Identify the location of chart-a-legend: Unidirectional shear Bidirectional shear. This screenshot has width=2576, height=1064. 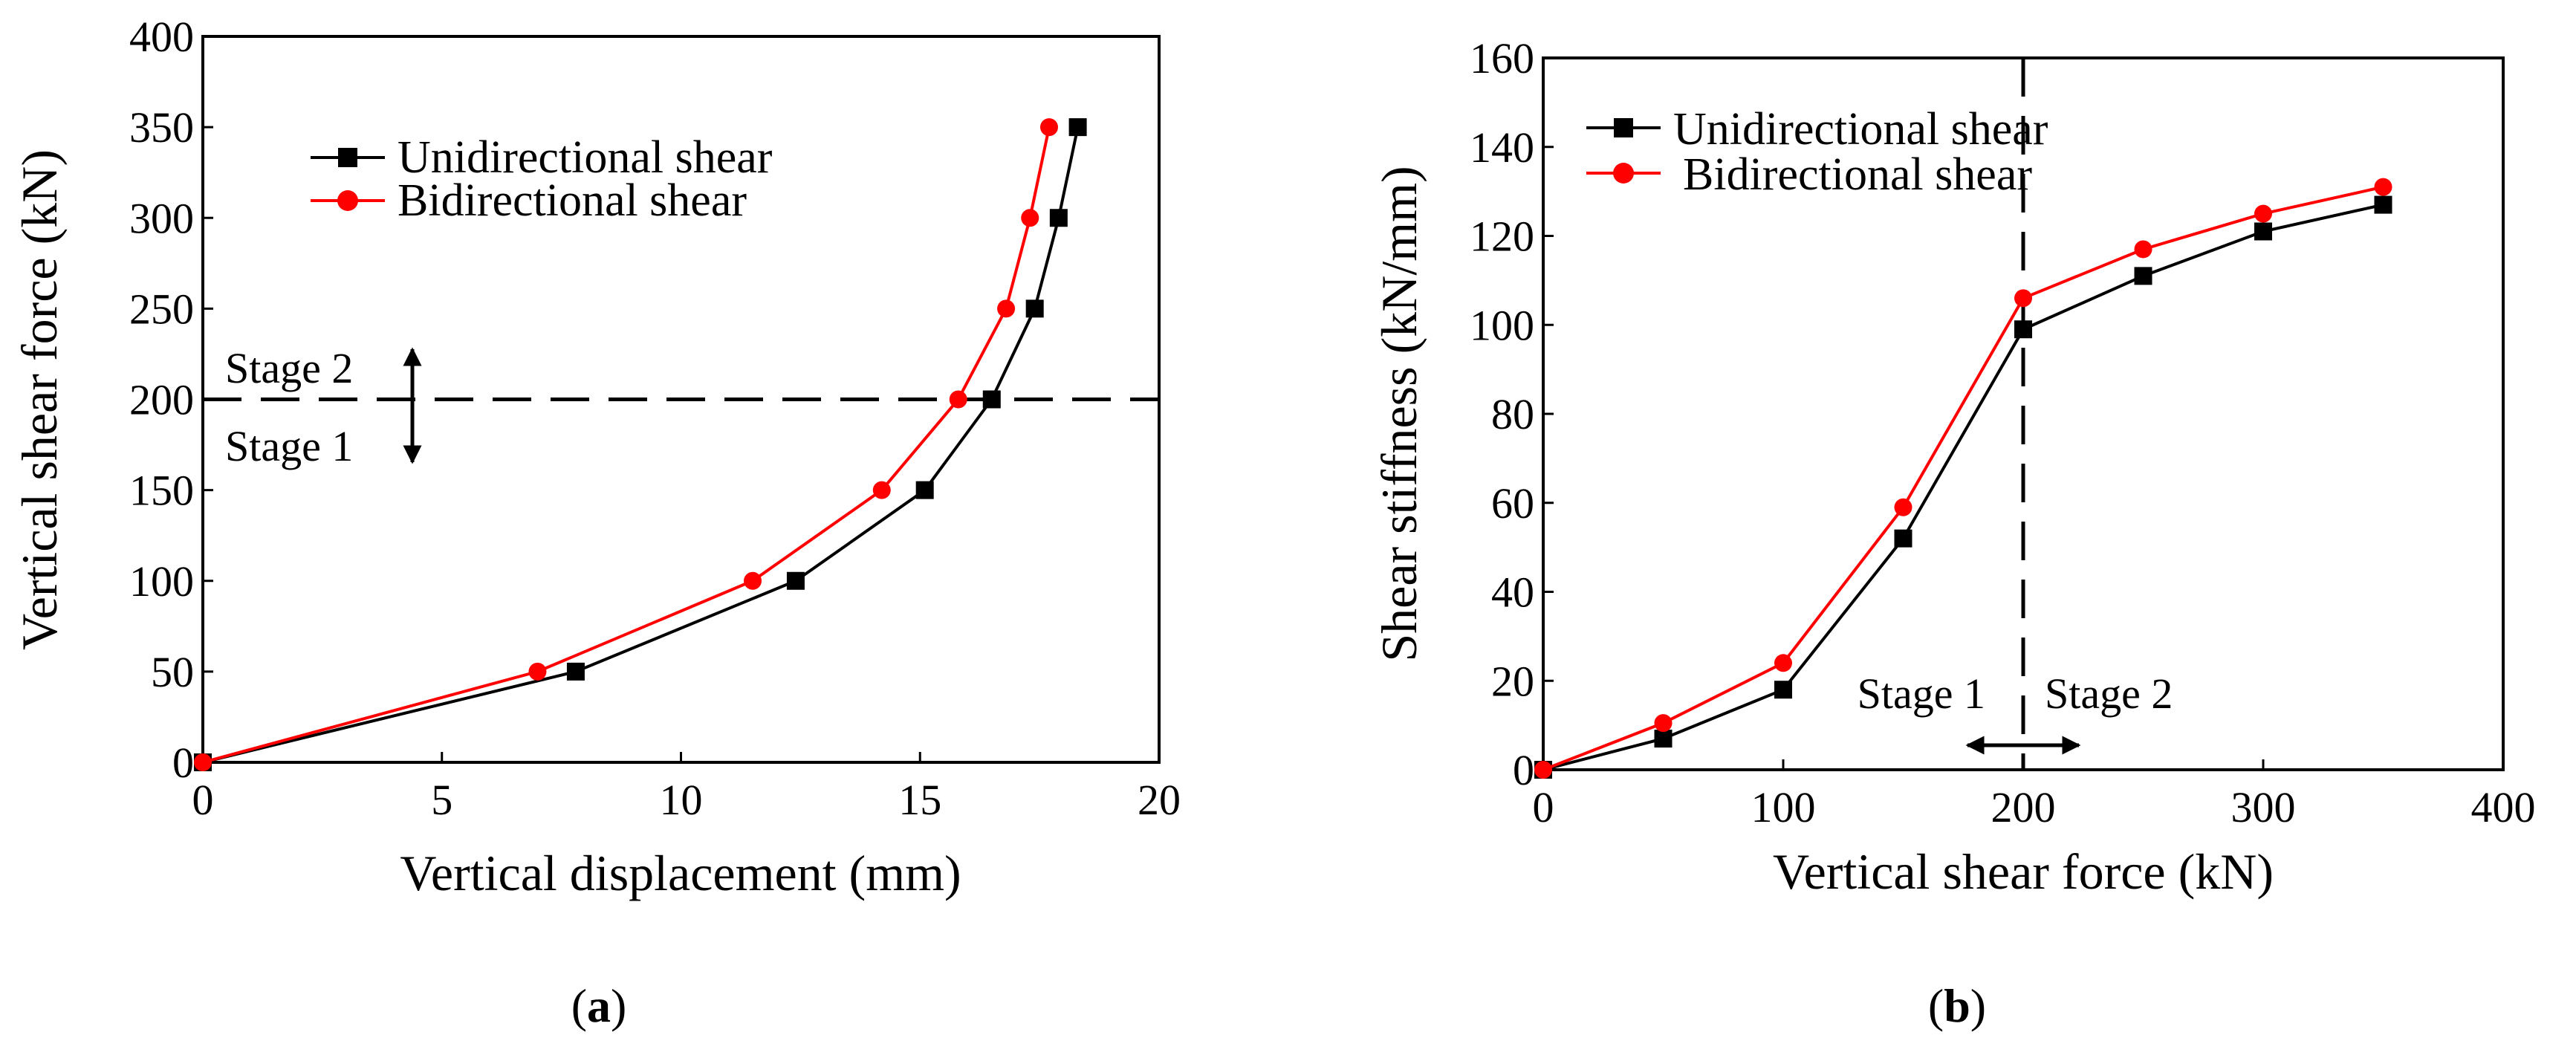
(542, 179).